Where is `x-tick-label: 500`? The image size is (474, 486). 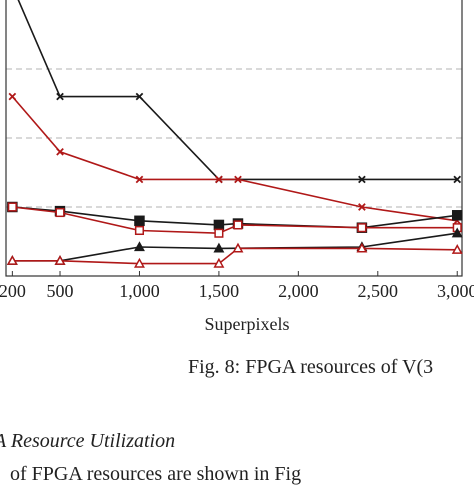
x-tick-label: 500 is located at coordinates (60, 291).